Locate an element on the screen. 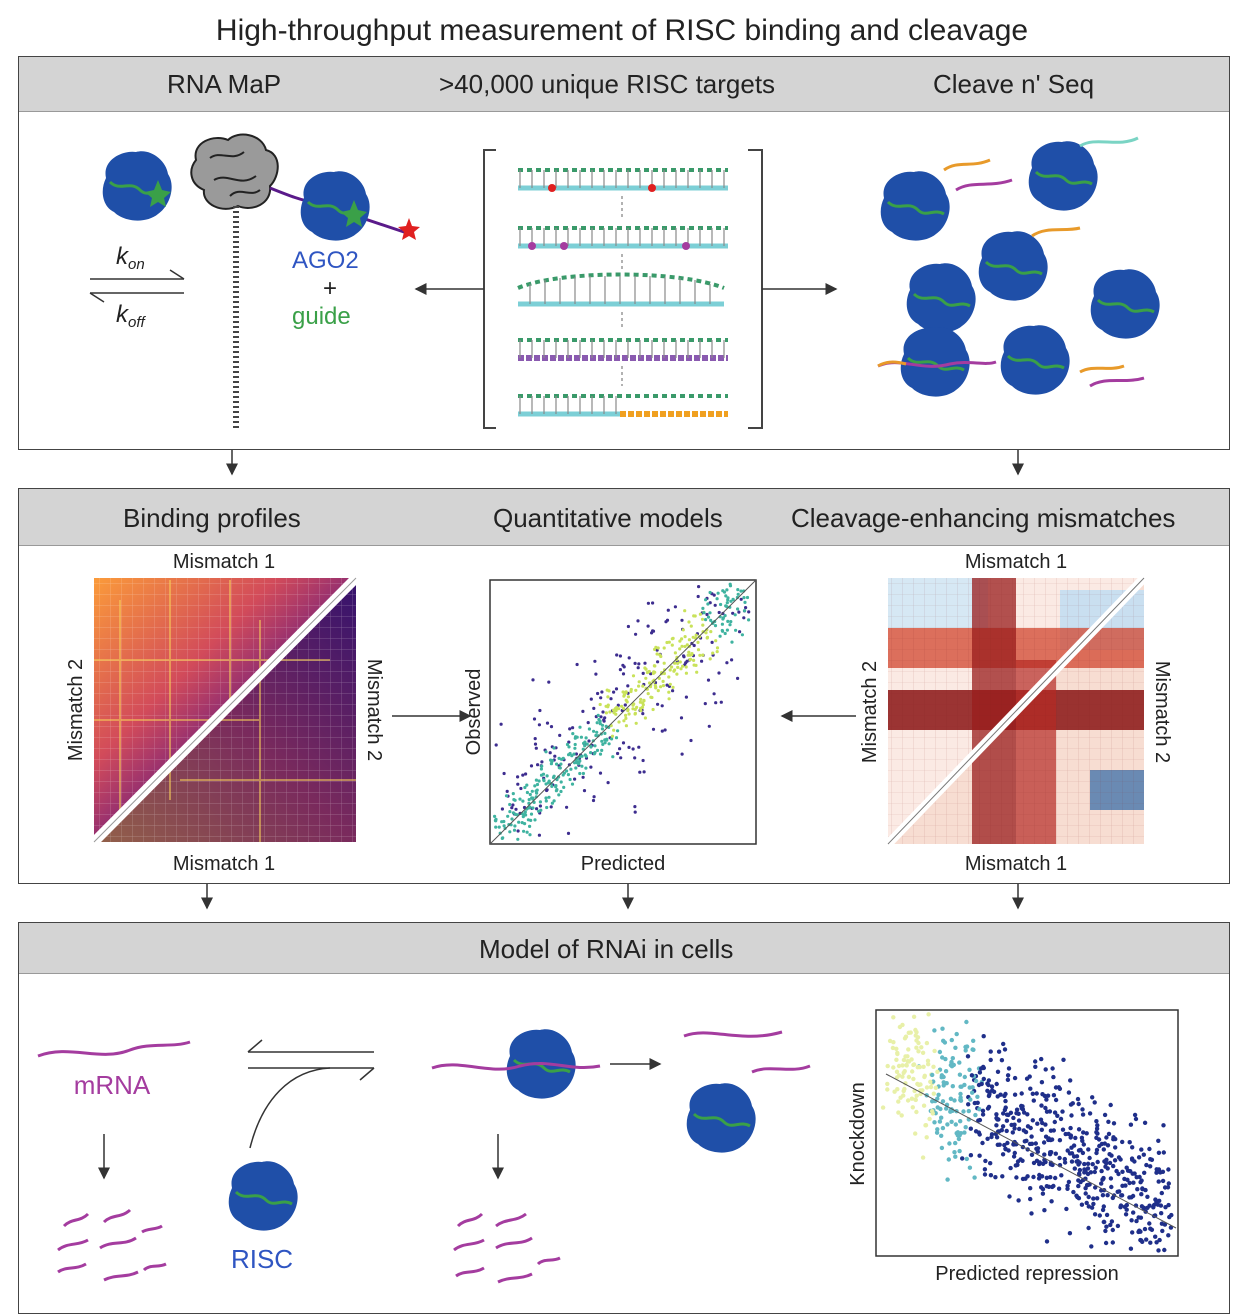 This screenshot has width=1244, height=1316. rnai-equilibrium-arrows is located at coordinates (311, 1094).